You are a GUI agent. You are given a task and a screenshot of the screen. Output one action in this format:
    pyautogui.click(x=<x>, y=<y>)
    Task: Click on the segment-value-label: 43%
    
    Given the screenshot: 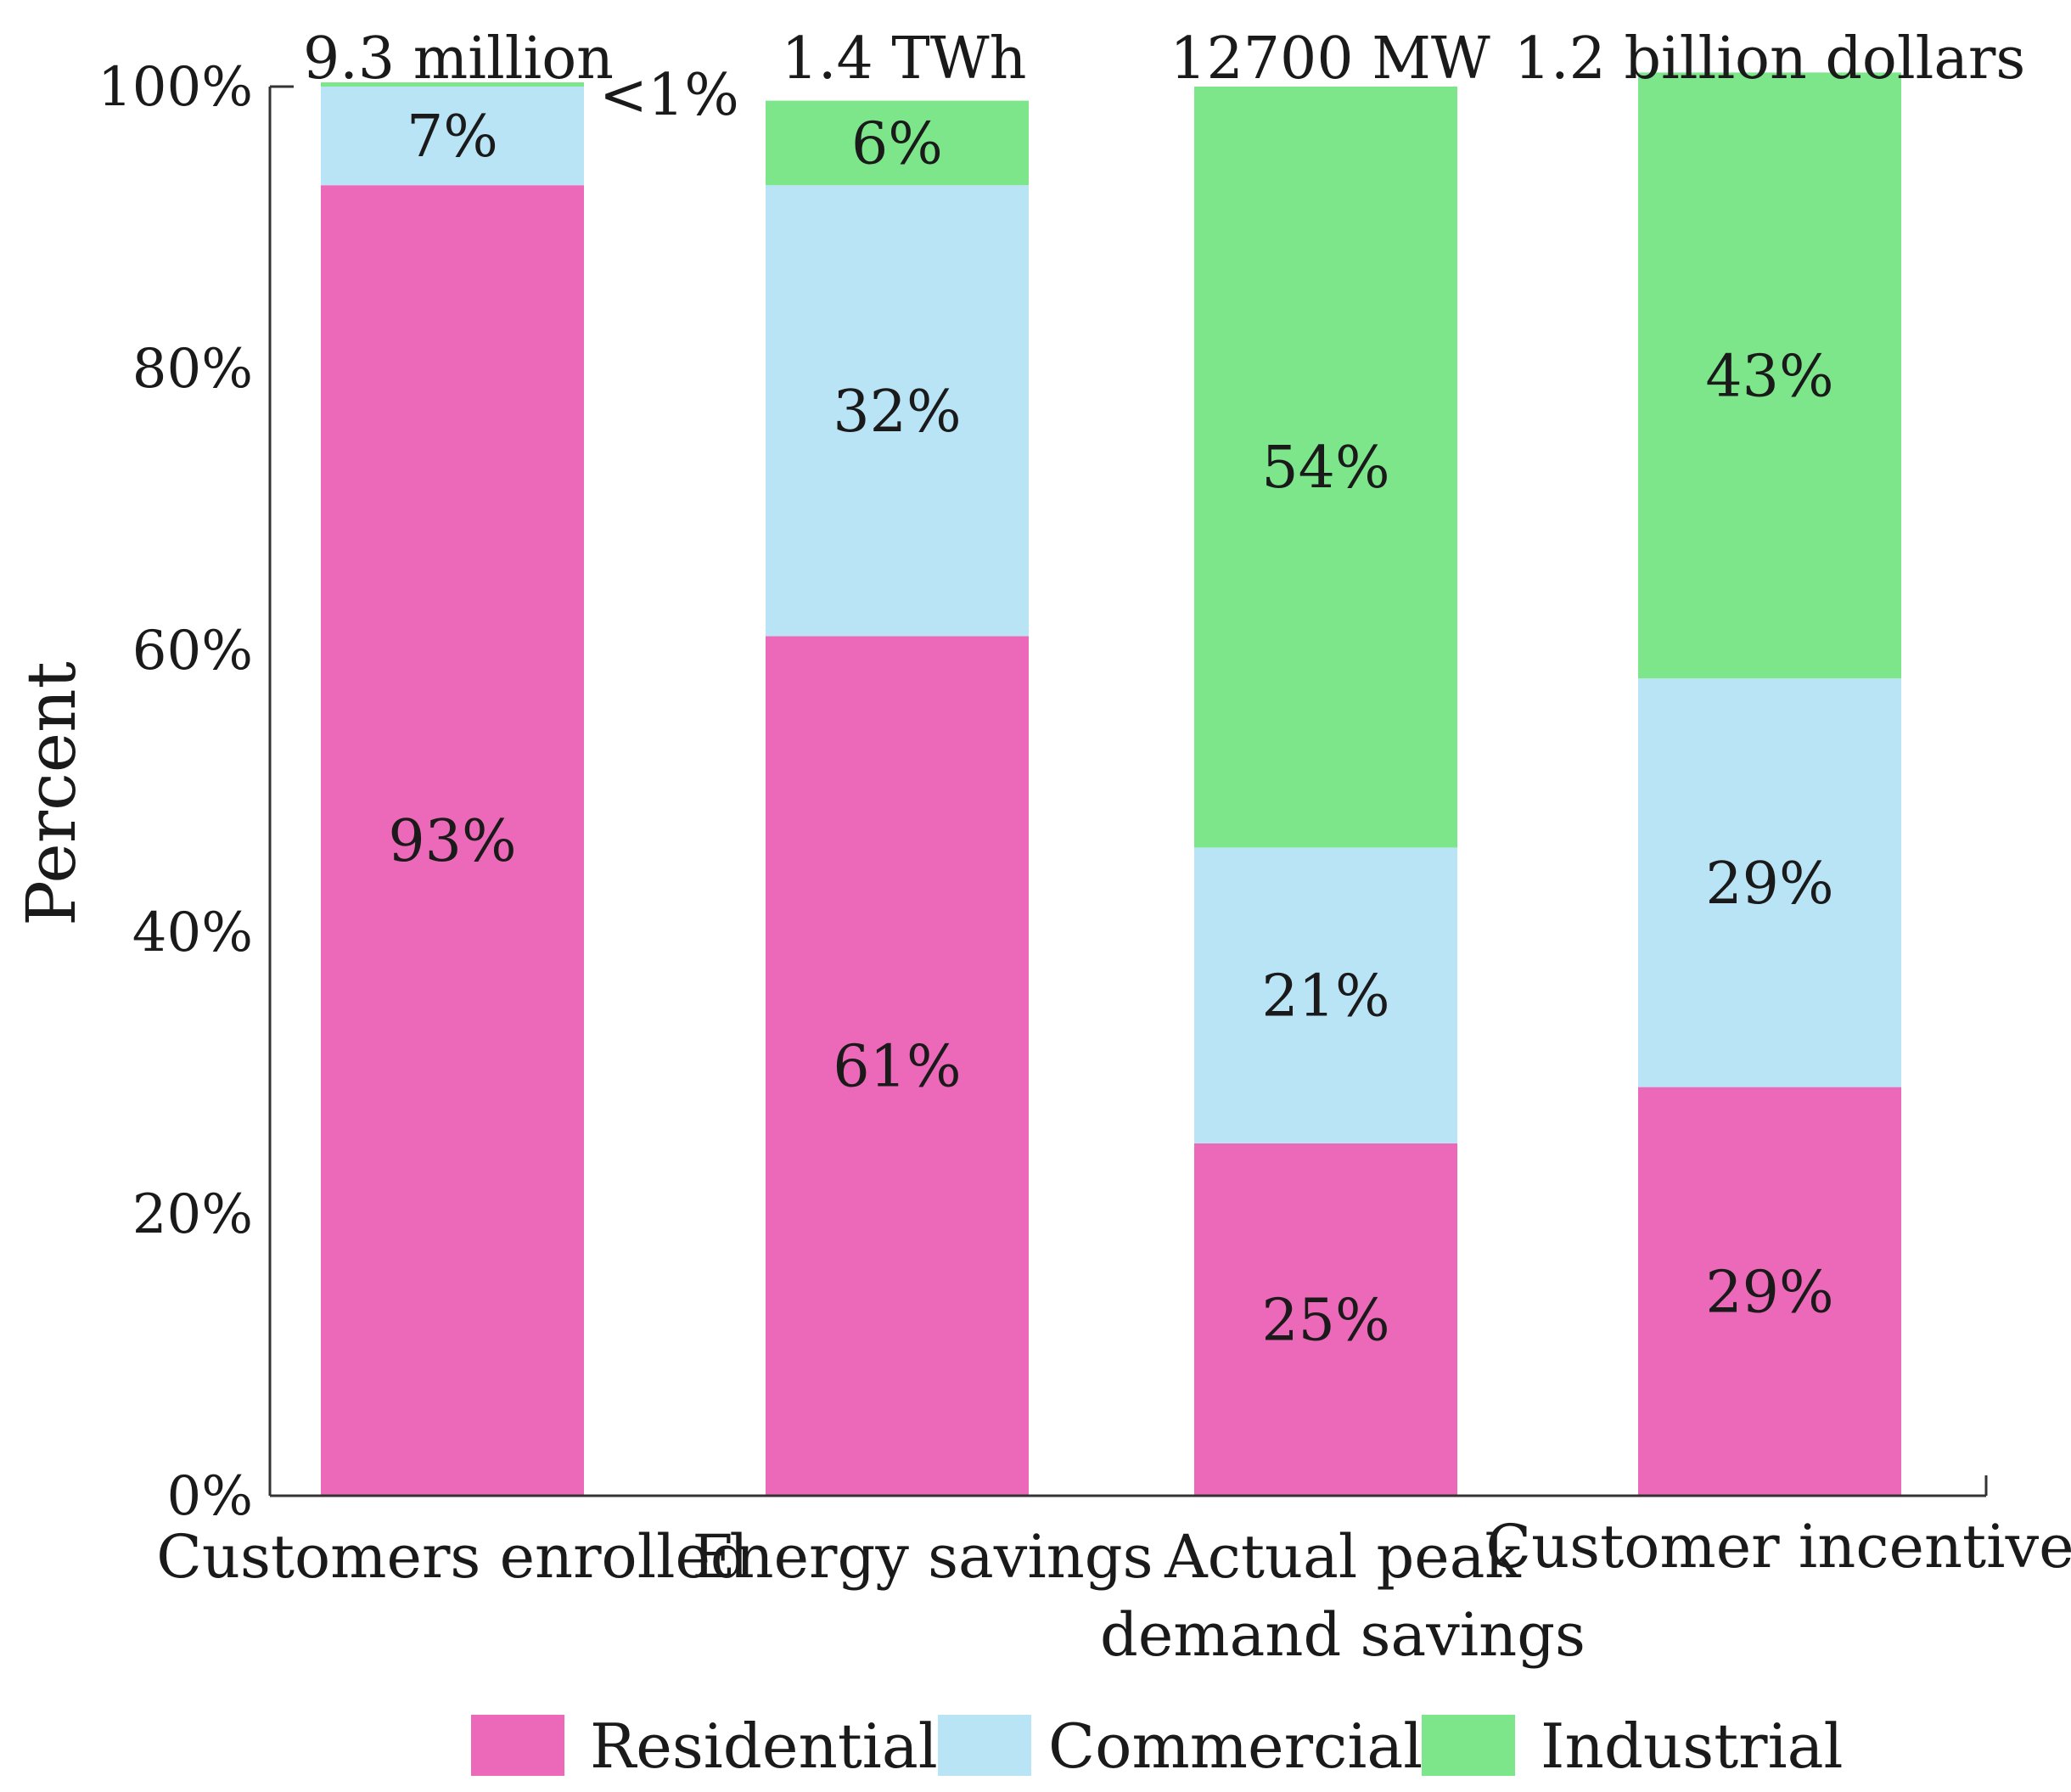 What is the action you would take?
    pyautogui.click(x=1769, y=376)
    